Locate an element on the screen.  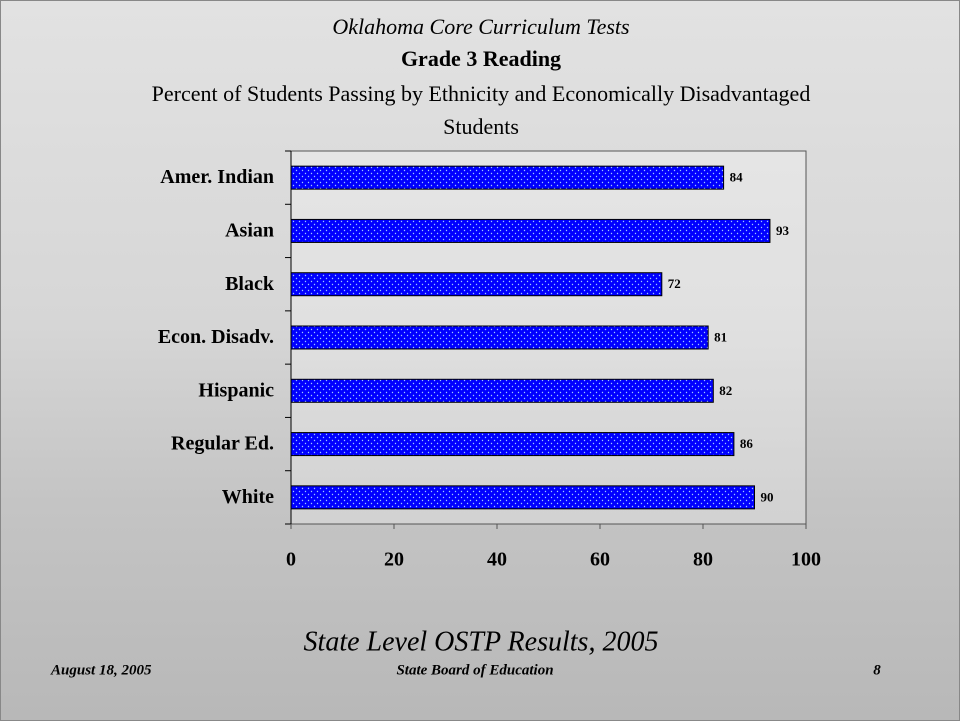
page-number: 8 is located at coordinates (877, 670).